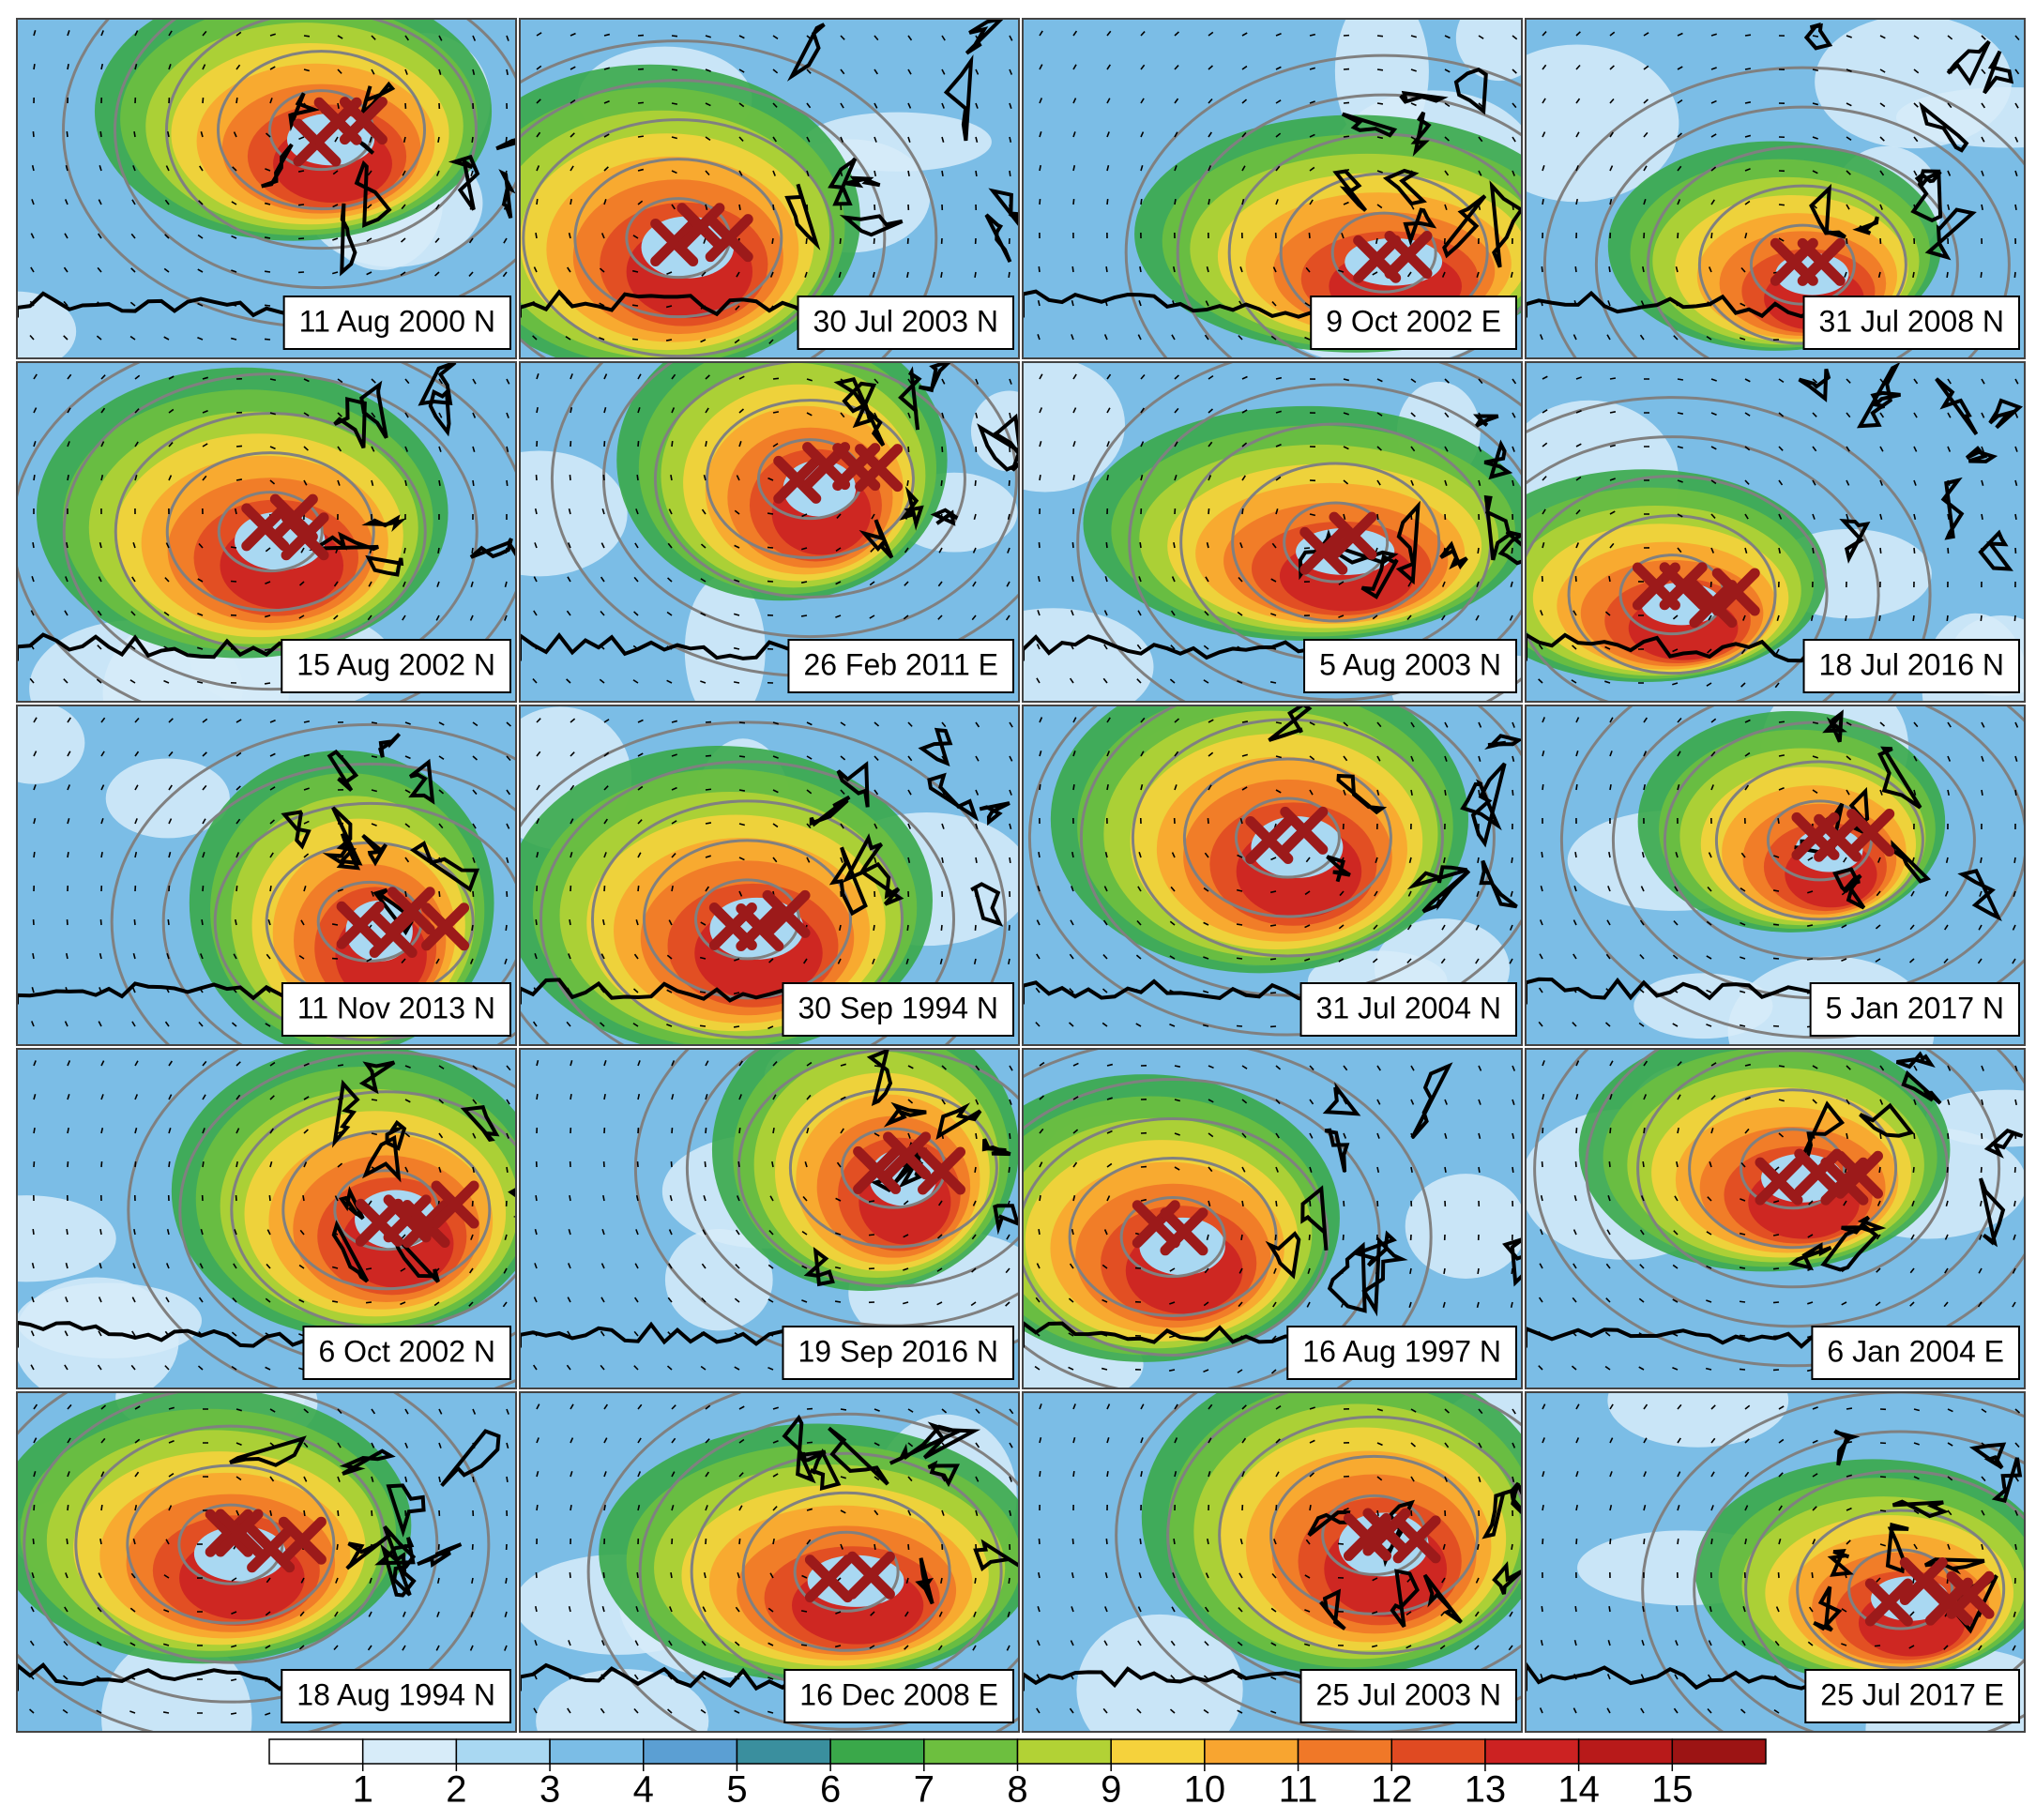  I want to click on panel-border, so click(1272, 188).